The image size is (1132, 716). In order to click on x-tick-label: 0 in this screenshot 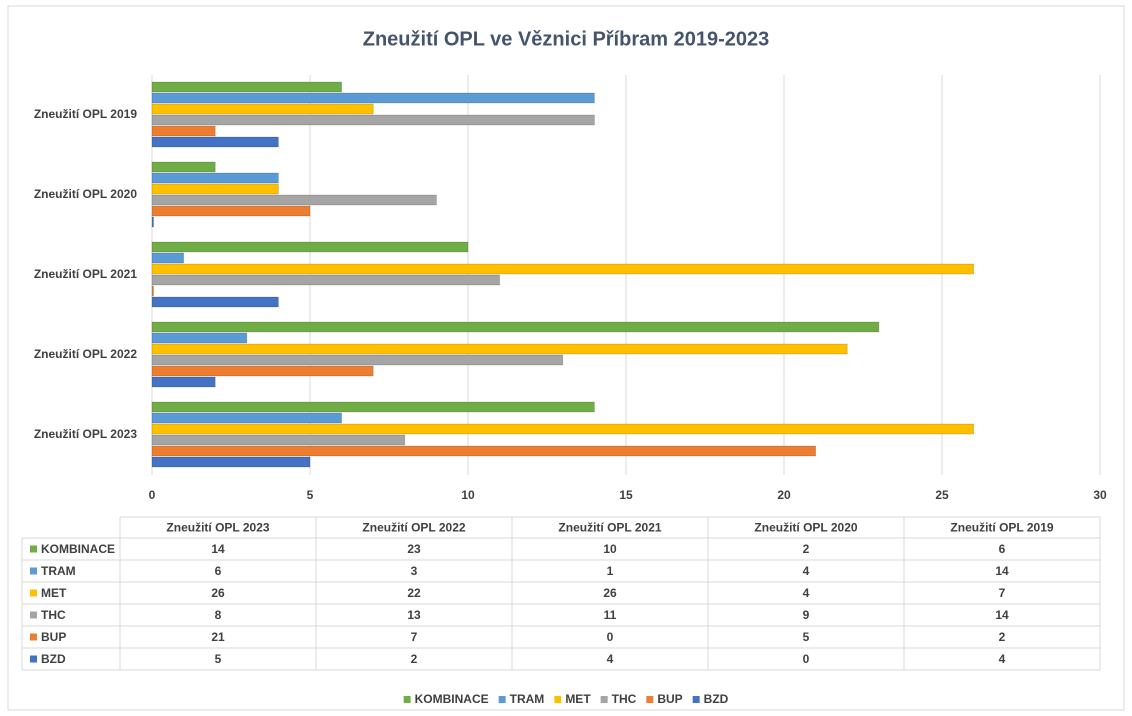, I will do `click(152, 495)`.